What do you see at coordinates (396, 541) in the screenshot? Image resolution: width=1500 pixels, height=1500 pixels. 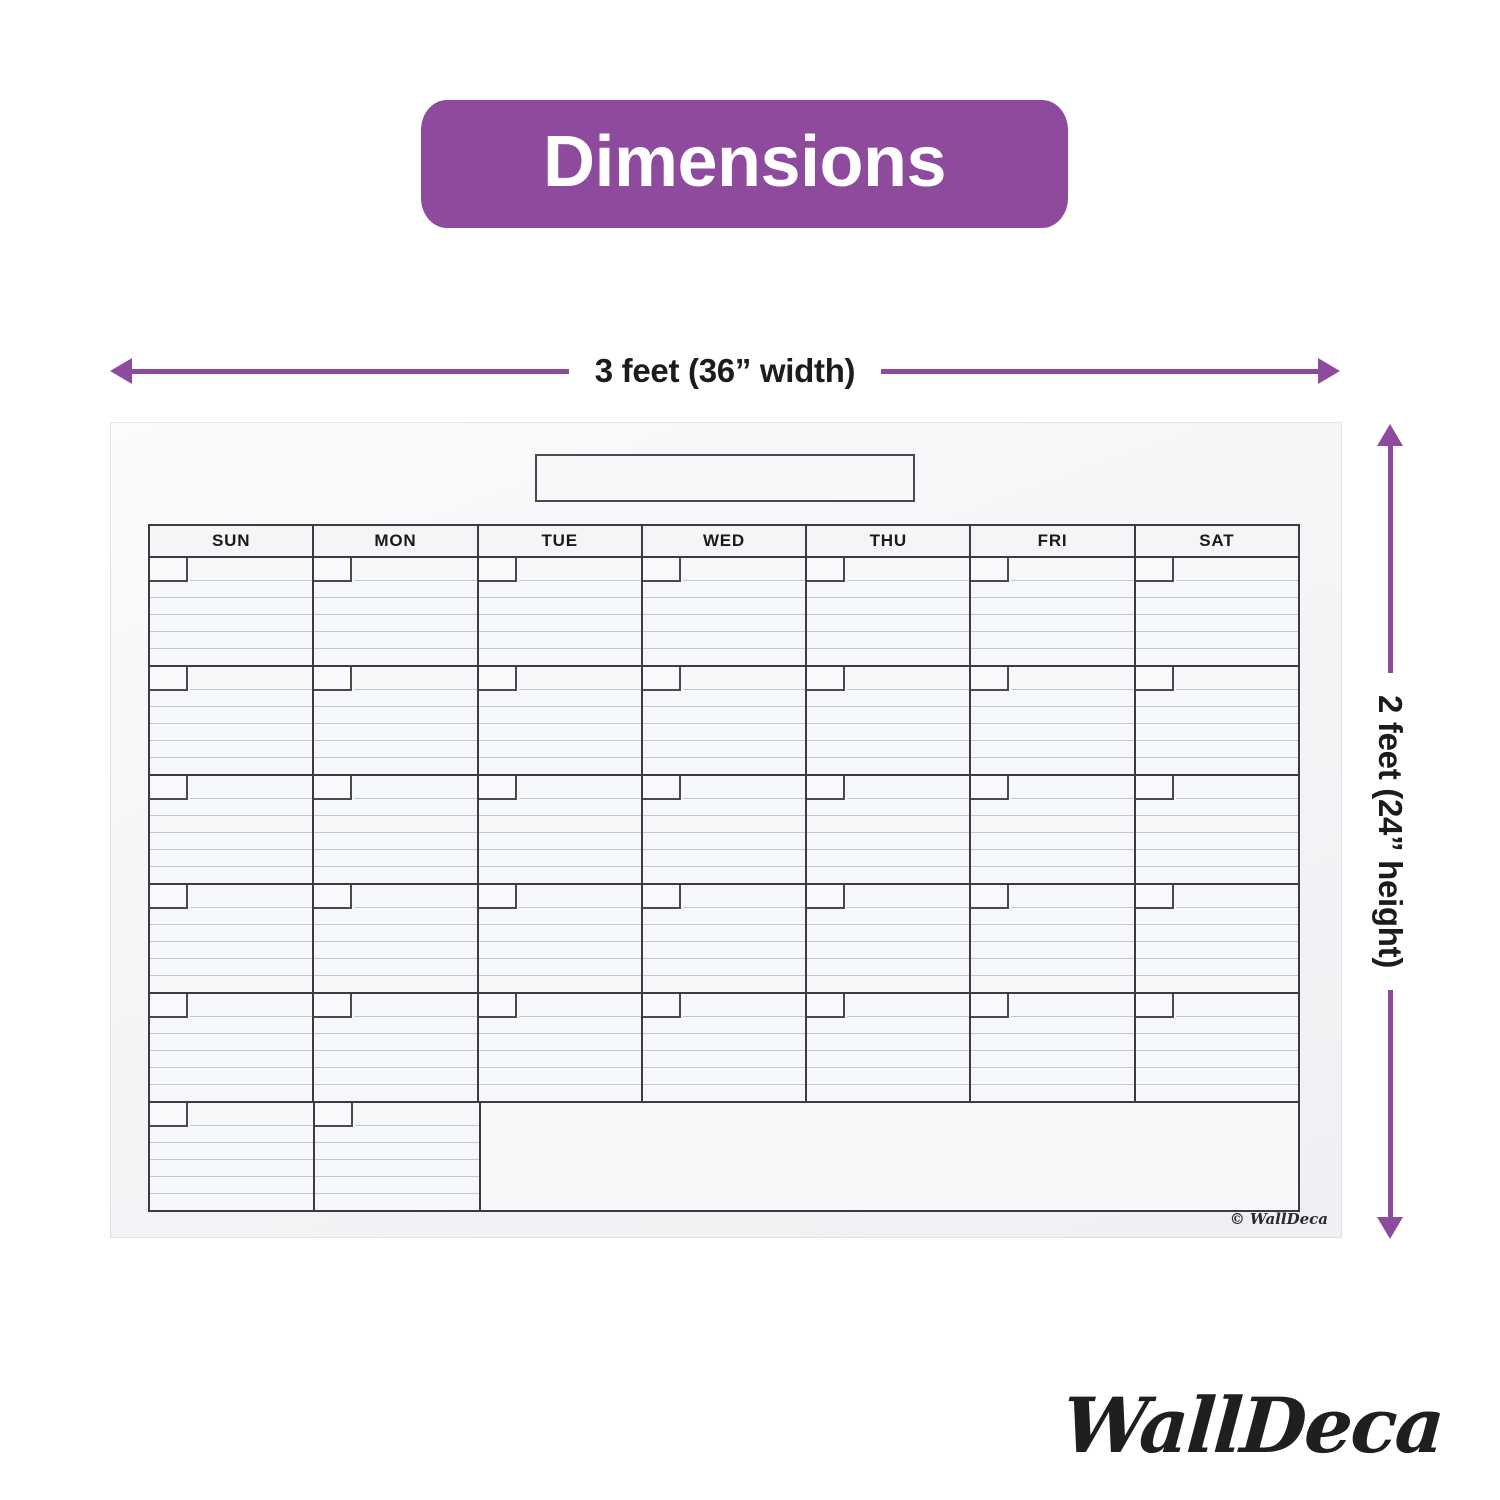 I see `dow-header-mon: MON` at bounding box center [396, 541].